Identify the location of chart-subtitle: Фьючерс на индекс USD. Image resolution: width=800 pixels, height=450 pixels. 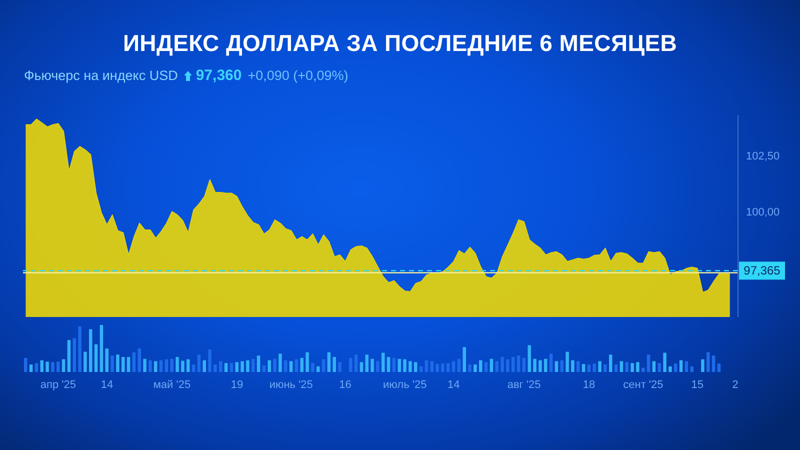
(101, 75).